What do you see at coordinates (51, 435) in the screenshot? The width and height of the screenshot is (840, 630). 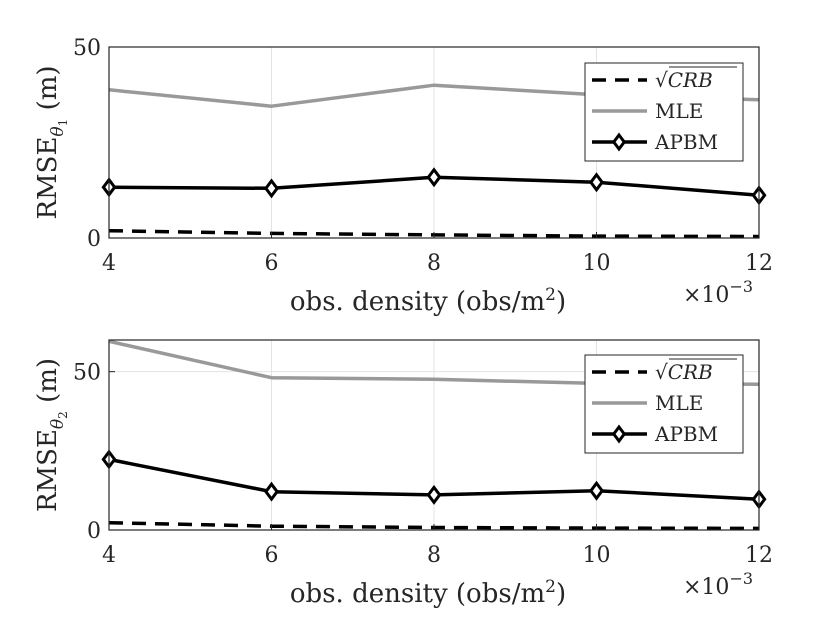 I see `y-axis-label: RMSEθ2 (m)` at bounding box center [51, 435].